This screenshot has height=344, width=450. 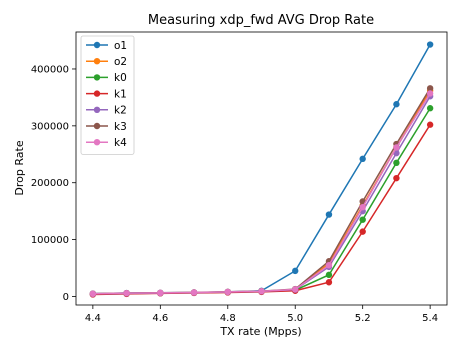 What do you see at coordinates (261, 20) in the screenshot?
I see `chart-title: Measuring xdp_fwd AVG Drop Rate` at bounding box center [261, 20].